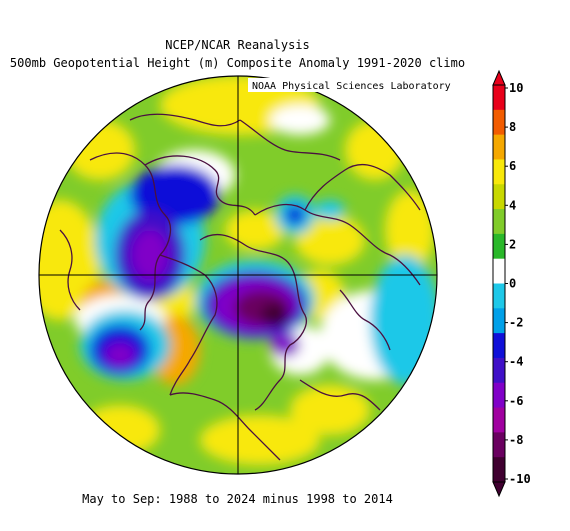 This screenshot has height=531, width=570. Describe the element at coordinates (512, 166) in the screenshot. I see `colorbar-tick-label: 6` at that location.